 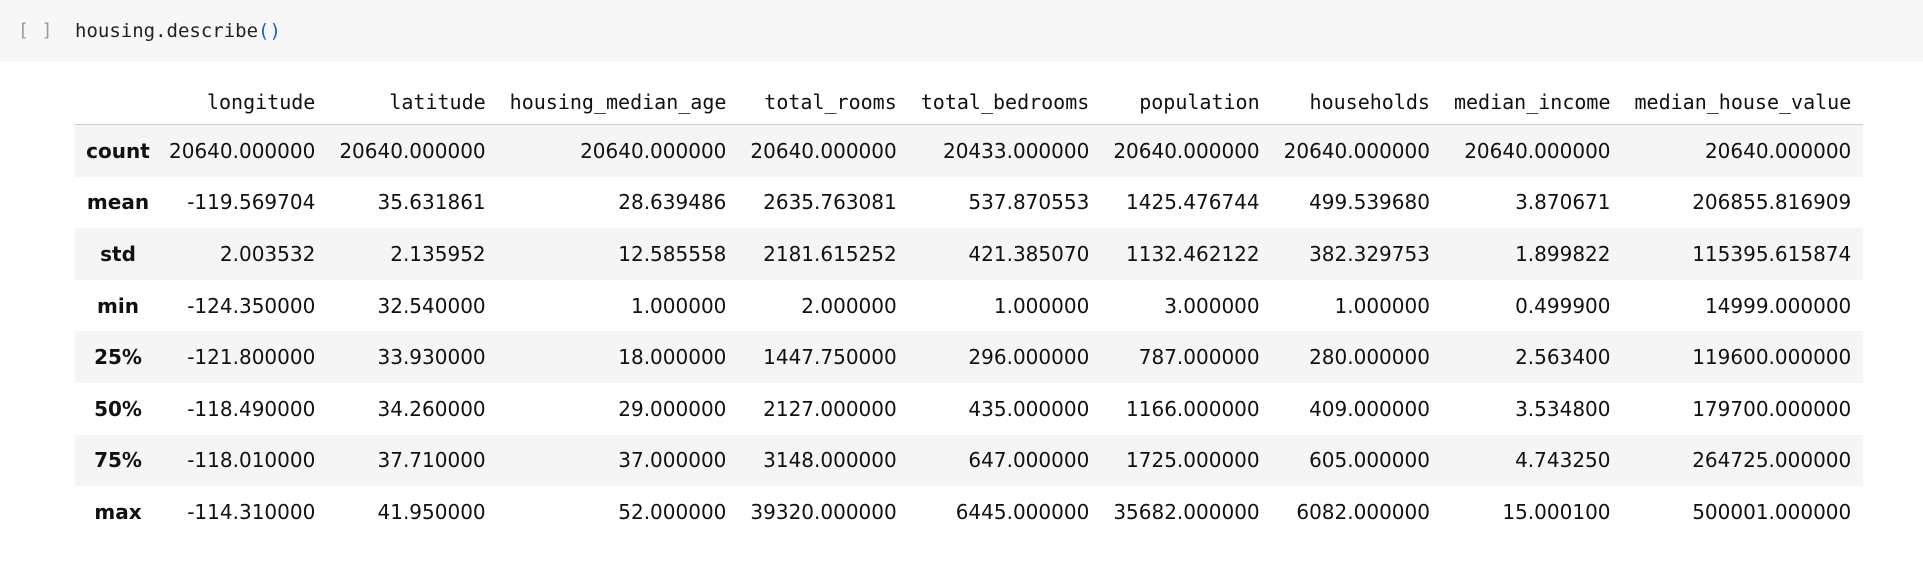 I want to click on table-cell: -119.569704, so click(x=251, y=202).